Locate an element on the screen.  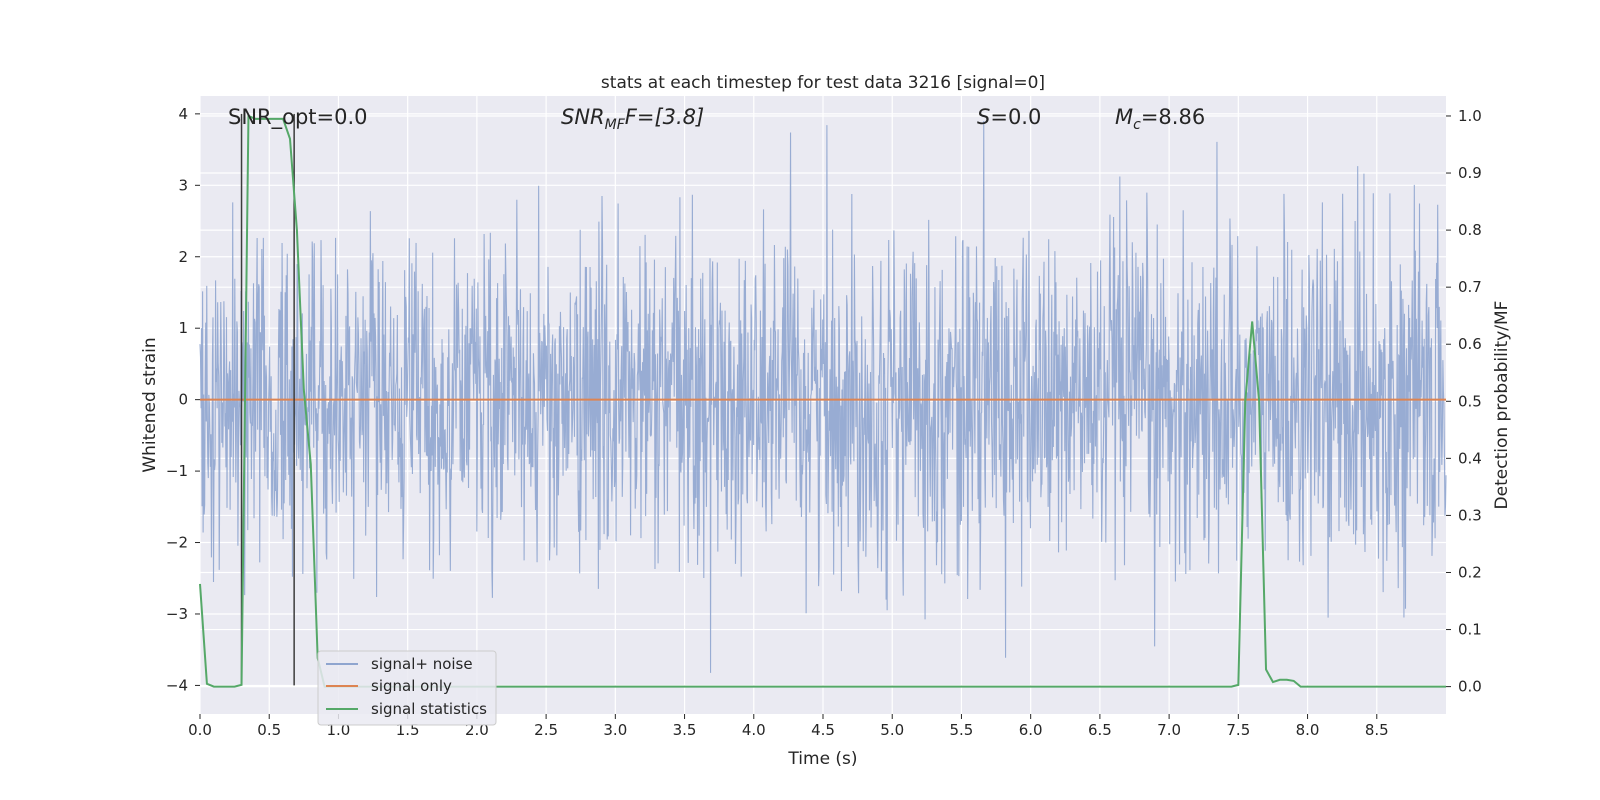
annotation-snr-mf-subscript: MF is located at coordinates (615, 125).